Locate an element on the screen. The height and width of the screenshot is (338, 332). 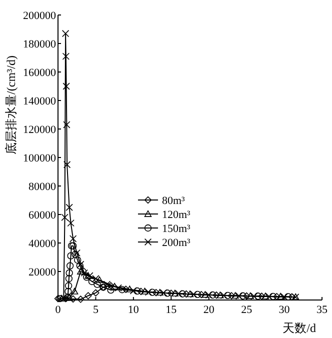
y-tick-label: 140000 is located at coordinates (39, 102).